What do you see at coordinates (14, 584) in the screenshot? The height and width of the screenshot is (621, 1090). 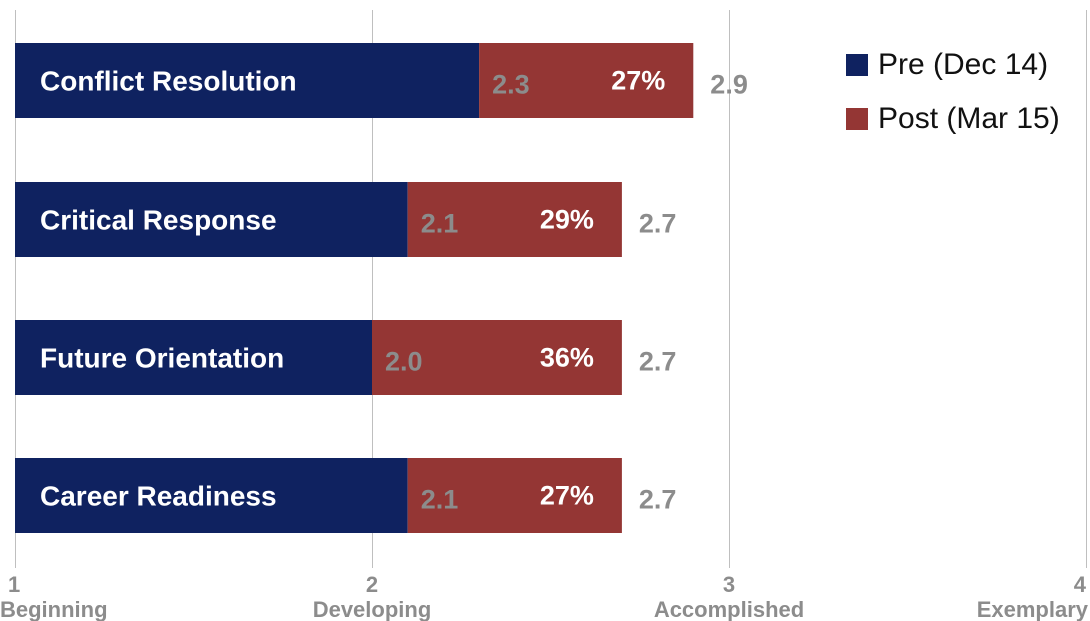 I see `x-tick-number-0: 1` at bounding box center [14, 584].